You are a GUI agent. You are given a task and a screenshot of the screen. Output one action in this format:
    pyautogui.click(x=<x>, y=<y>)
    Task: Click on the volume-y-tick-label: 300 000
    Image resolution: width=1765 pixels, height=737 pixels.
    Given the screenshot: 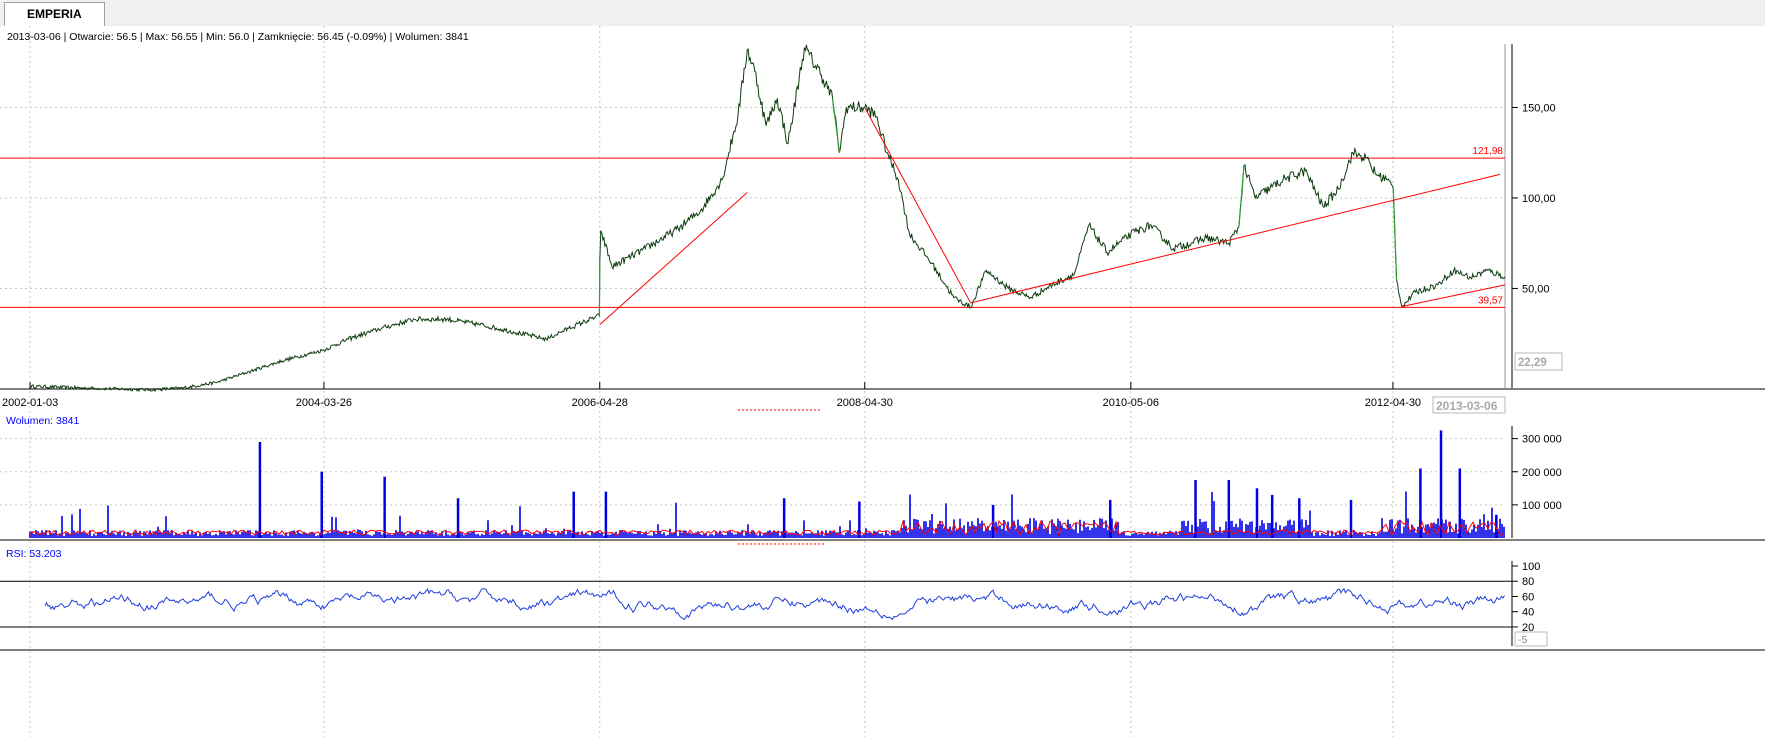 What is the action you would take?
    pyautogui.click(x=1542, y=440)
    